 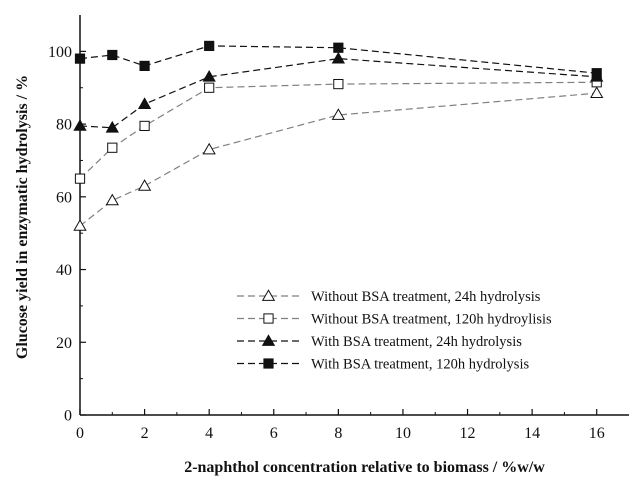 What do you see at coordinates (403, 433) in the screenshot?
I see `x-tick-label: 10` at bounding box center [403, 433].